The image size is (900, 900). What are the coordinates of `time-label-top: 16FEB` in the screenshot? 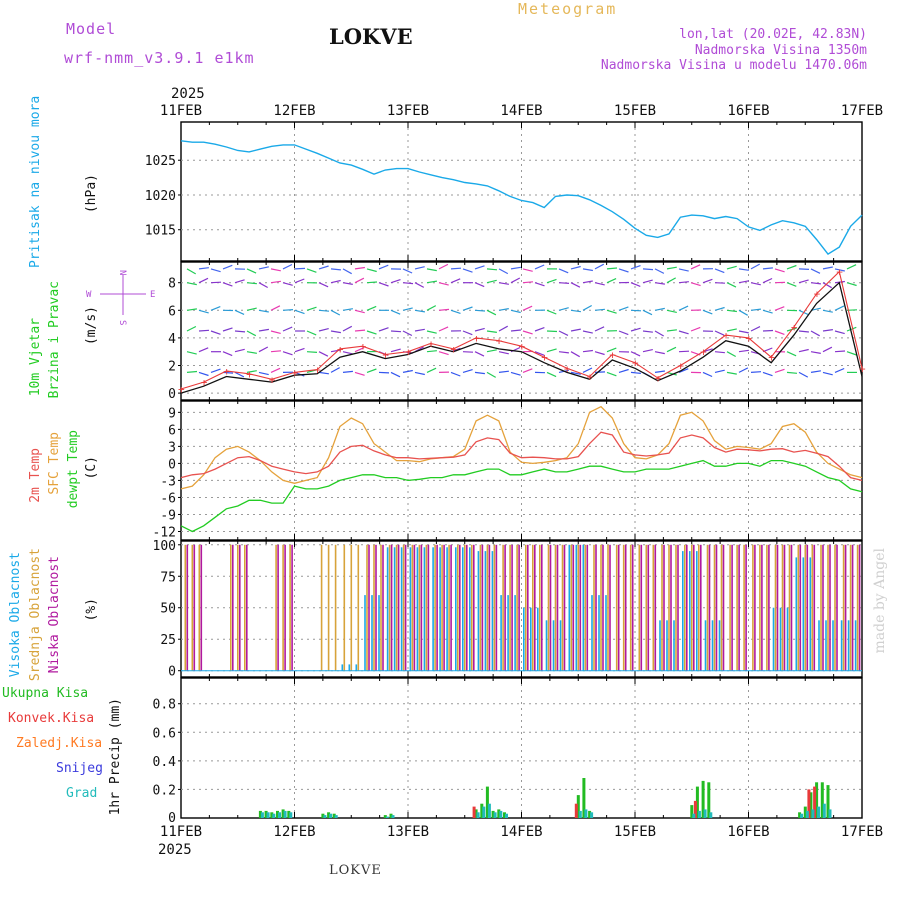 It's located at (748, 111).